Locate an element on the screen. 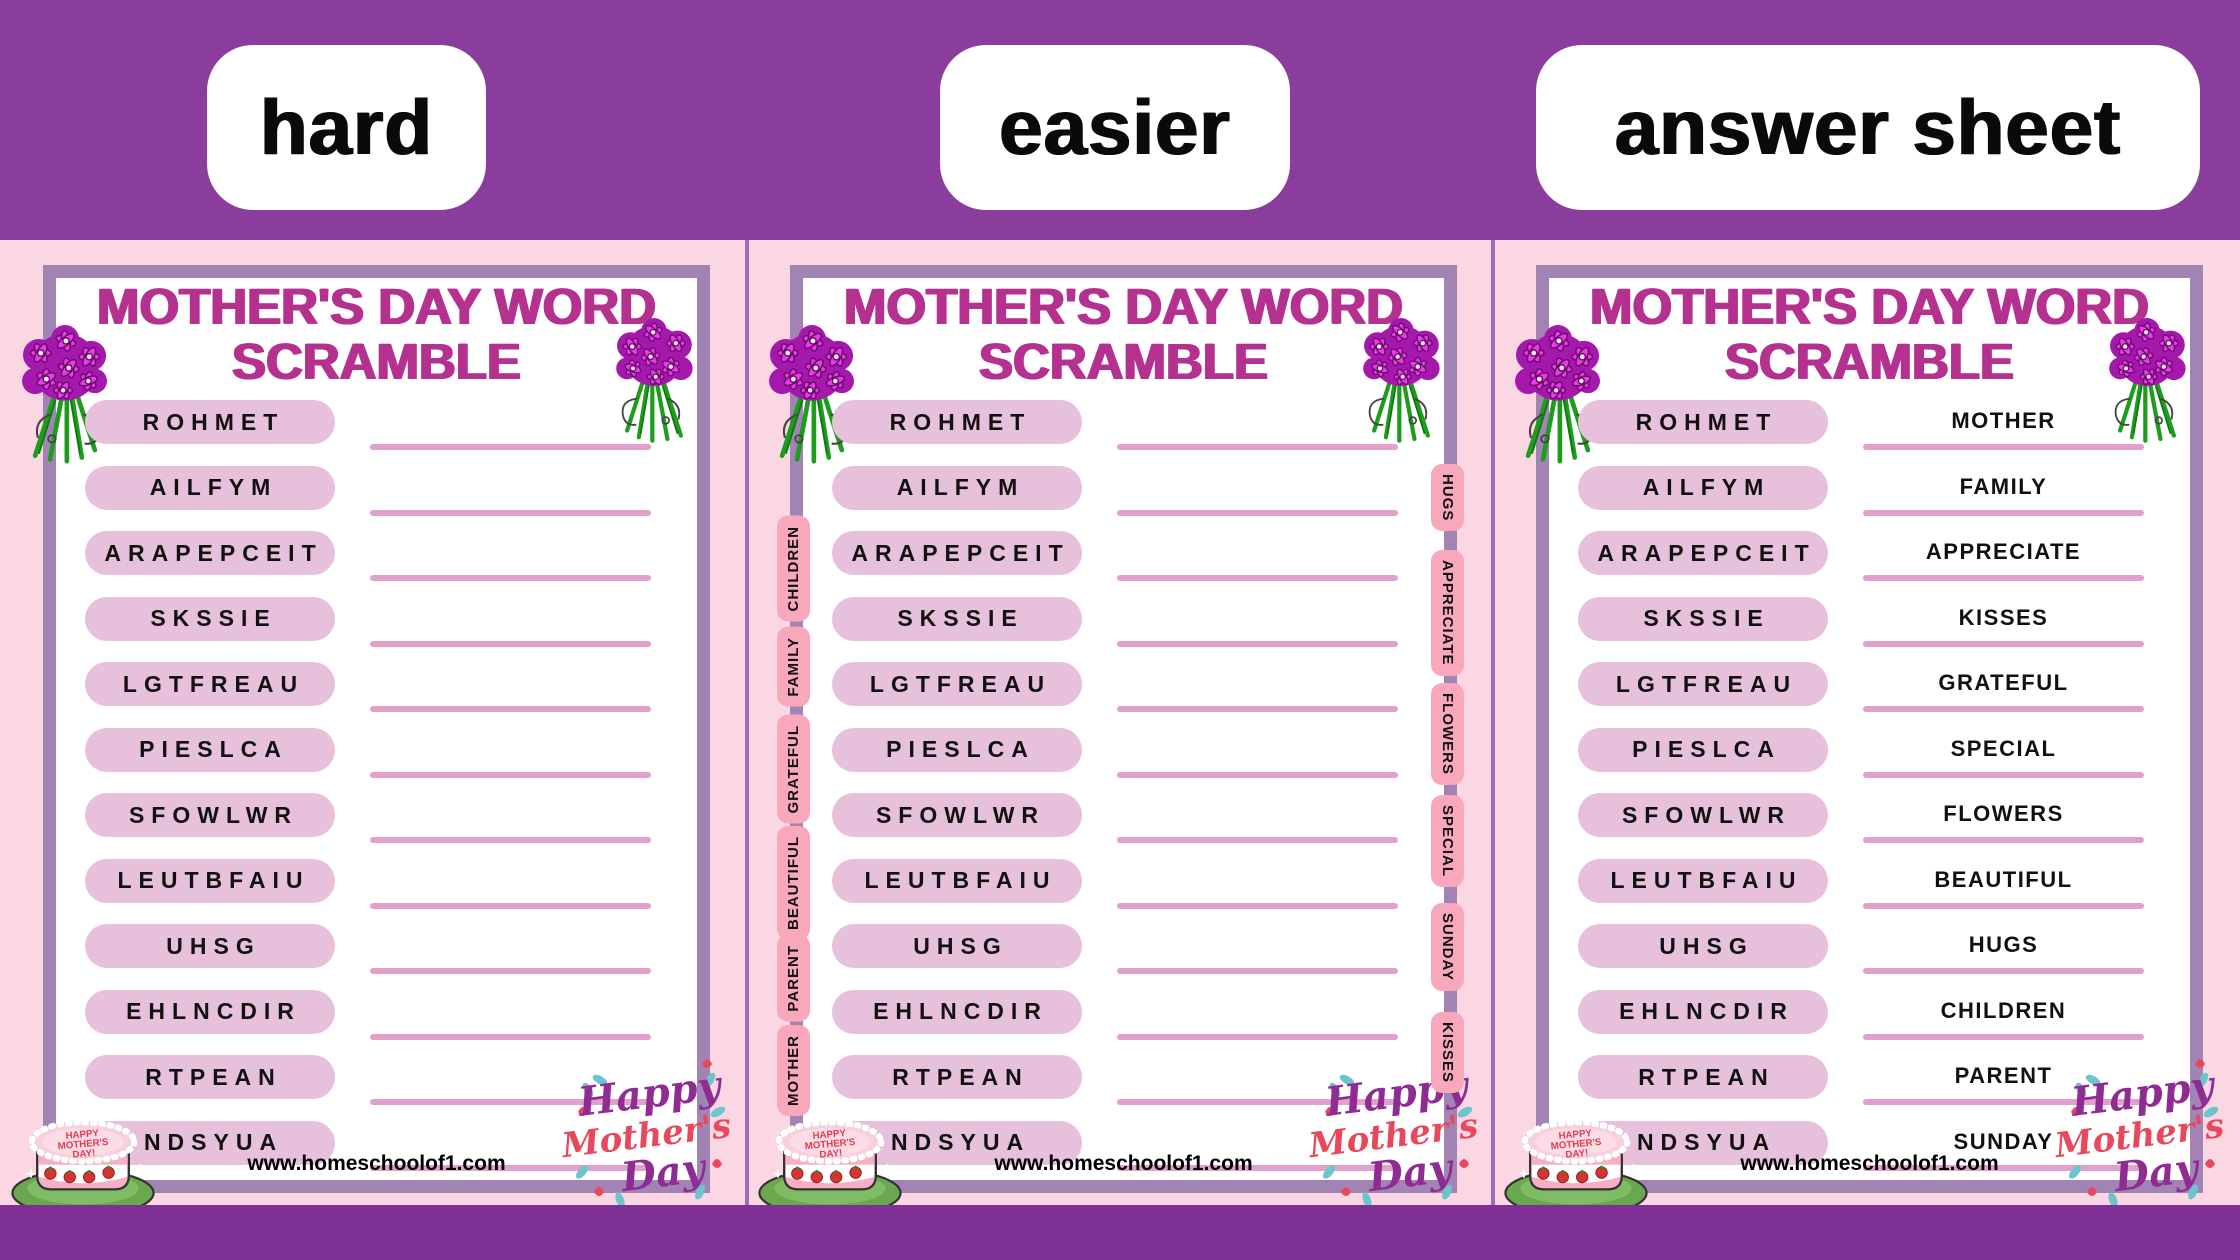 The width and height of the screenshot is (2240, 1260). scrambled-word-pill: SKSSIE is located at coordinates (1703, 618).